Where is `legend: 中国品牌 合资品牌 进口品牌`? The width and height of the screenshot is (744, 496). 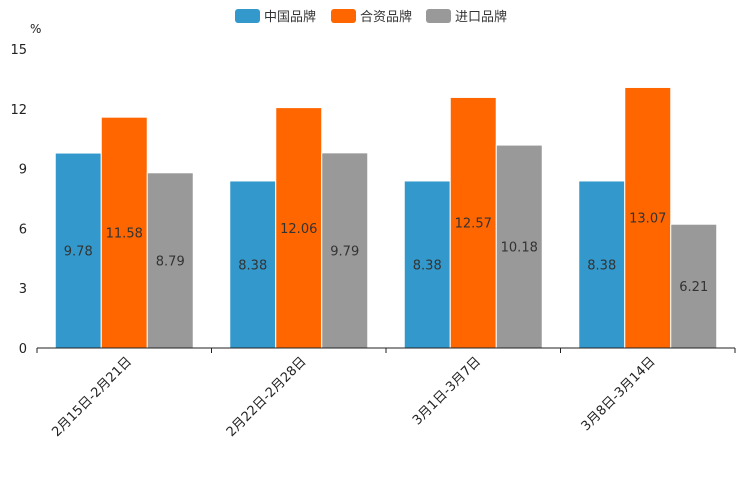
legend: 中国品牌 合资品牌 进口品牌 is located at coordinates (371, 17).